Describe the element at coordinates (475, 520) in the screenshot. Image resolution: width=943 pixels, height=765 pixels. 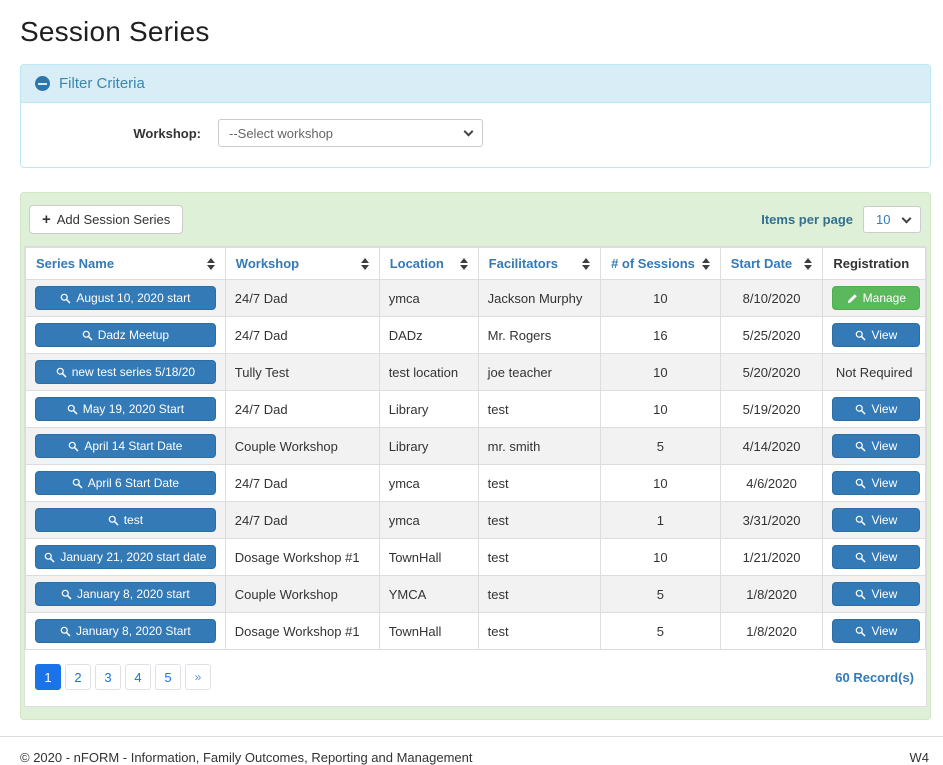
I see `table-row: test 24/7 Dad ymca test 1 3/31/2020 View` at that location.